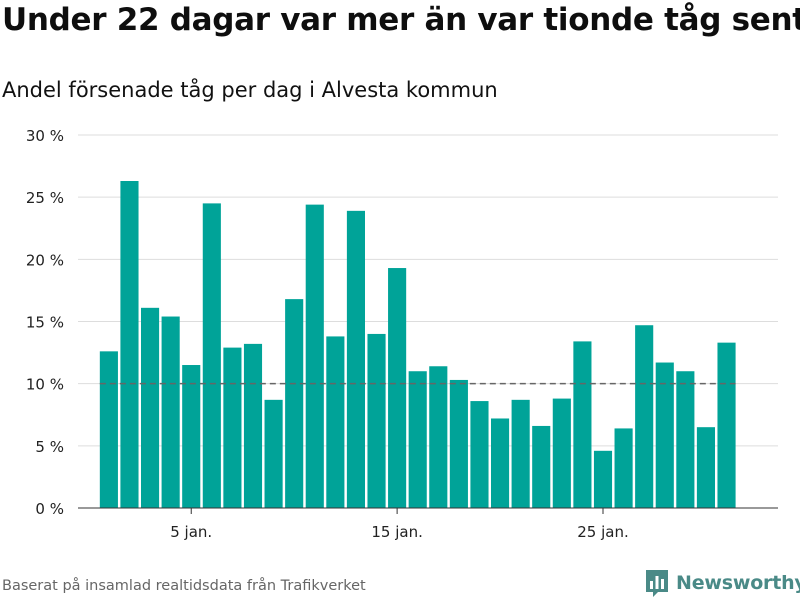 The width and height of the screenshot is (800, 600). I want to click on y-tick-label: 30 %, so click(45, 136).